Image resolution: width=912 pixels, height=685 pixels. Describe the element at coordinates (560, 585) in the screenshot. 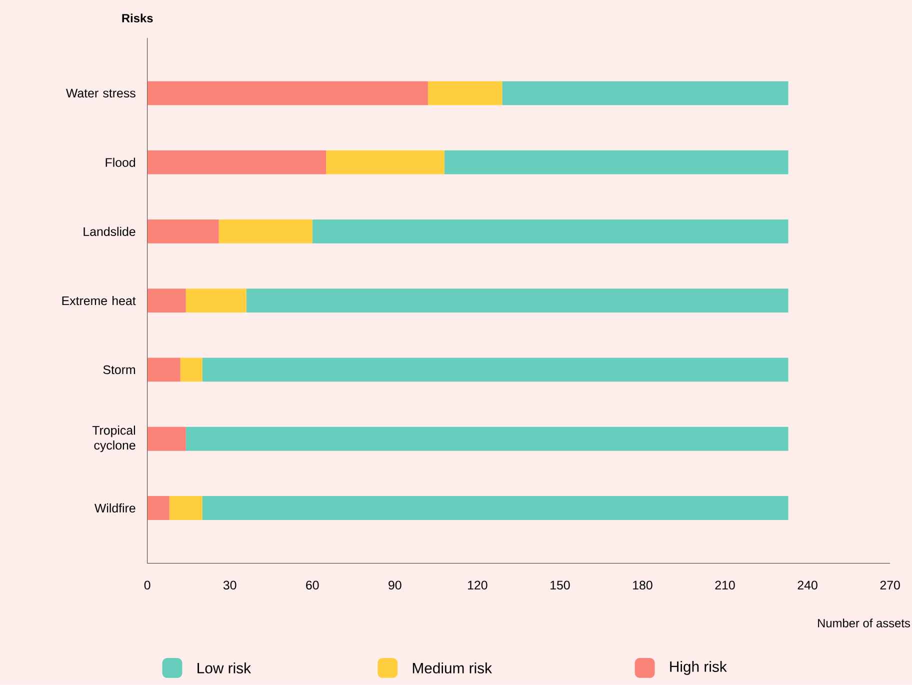

I see `x-tick-label: 150` at that location.